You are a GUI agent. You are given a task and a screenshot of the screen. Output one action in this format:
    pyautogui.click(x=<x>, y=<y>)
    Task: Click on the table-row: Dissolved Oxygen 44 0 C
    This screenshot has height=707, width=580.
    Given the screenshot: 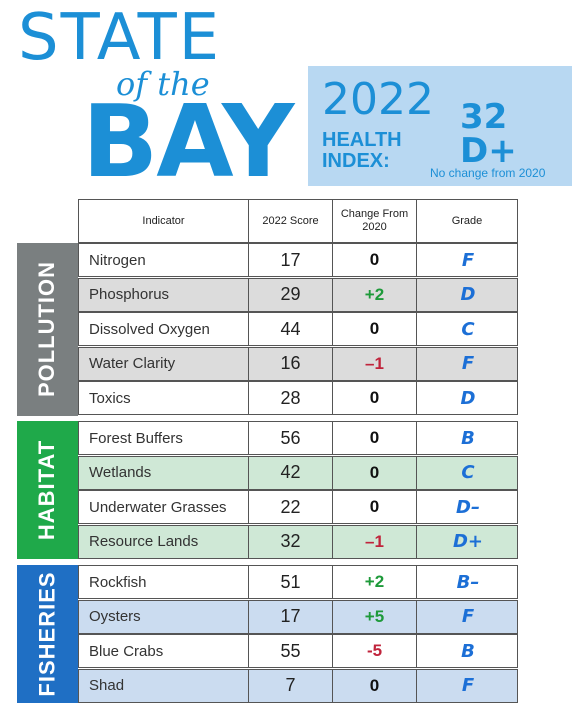 What is the action you would take?
    pyautogui.click(x=298, y=329)
    